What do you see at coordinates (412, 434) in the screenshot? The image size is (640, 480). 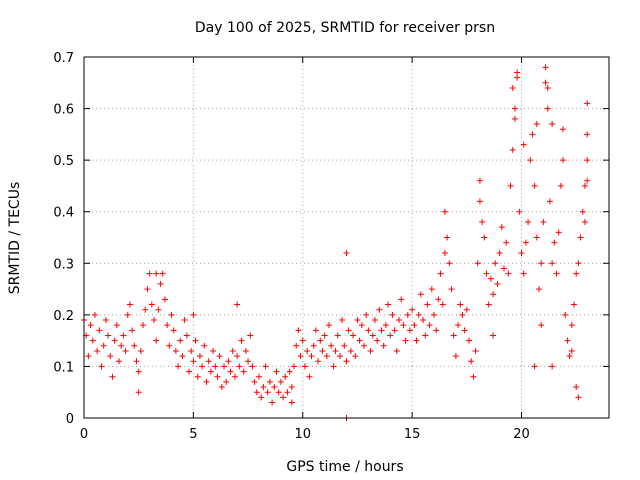 I see `x-tick-label: 15` at bounding box center [412, 434].